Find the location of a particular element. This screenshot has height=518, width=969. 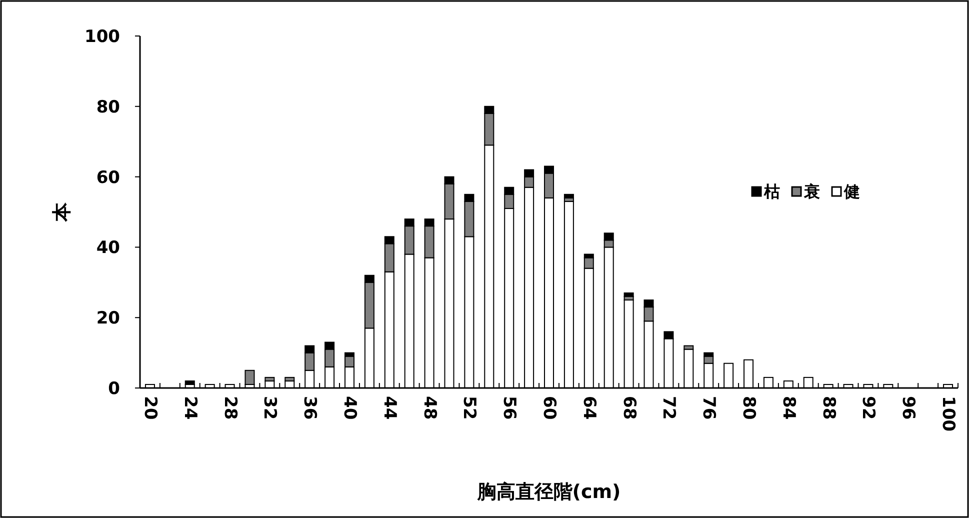

x-tick-label: 100 is located at coordinates (948, 414).